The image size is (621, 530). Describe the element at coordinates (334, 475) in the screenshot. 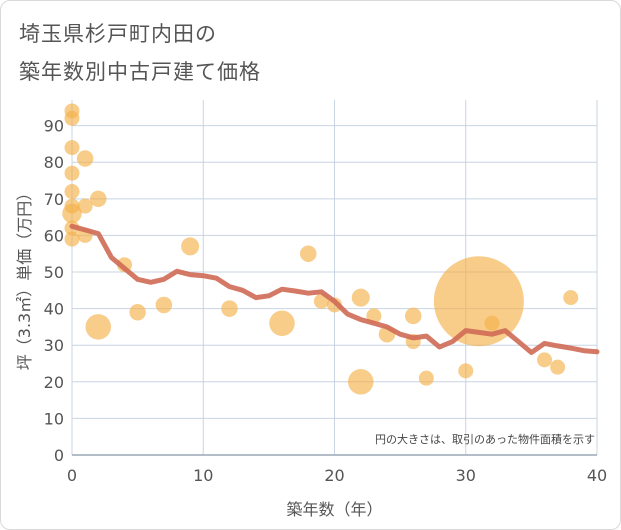

I see `x-tick-label: 20` at that location.